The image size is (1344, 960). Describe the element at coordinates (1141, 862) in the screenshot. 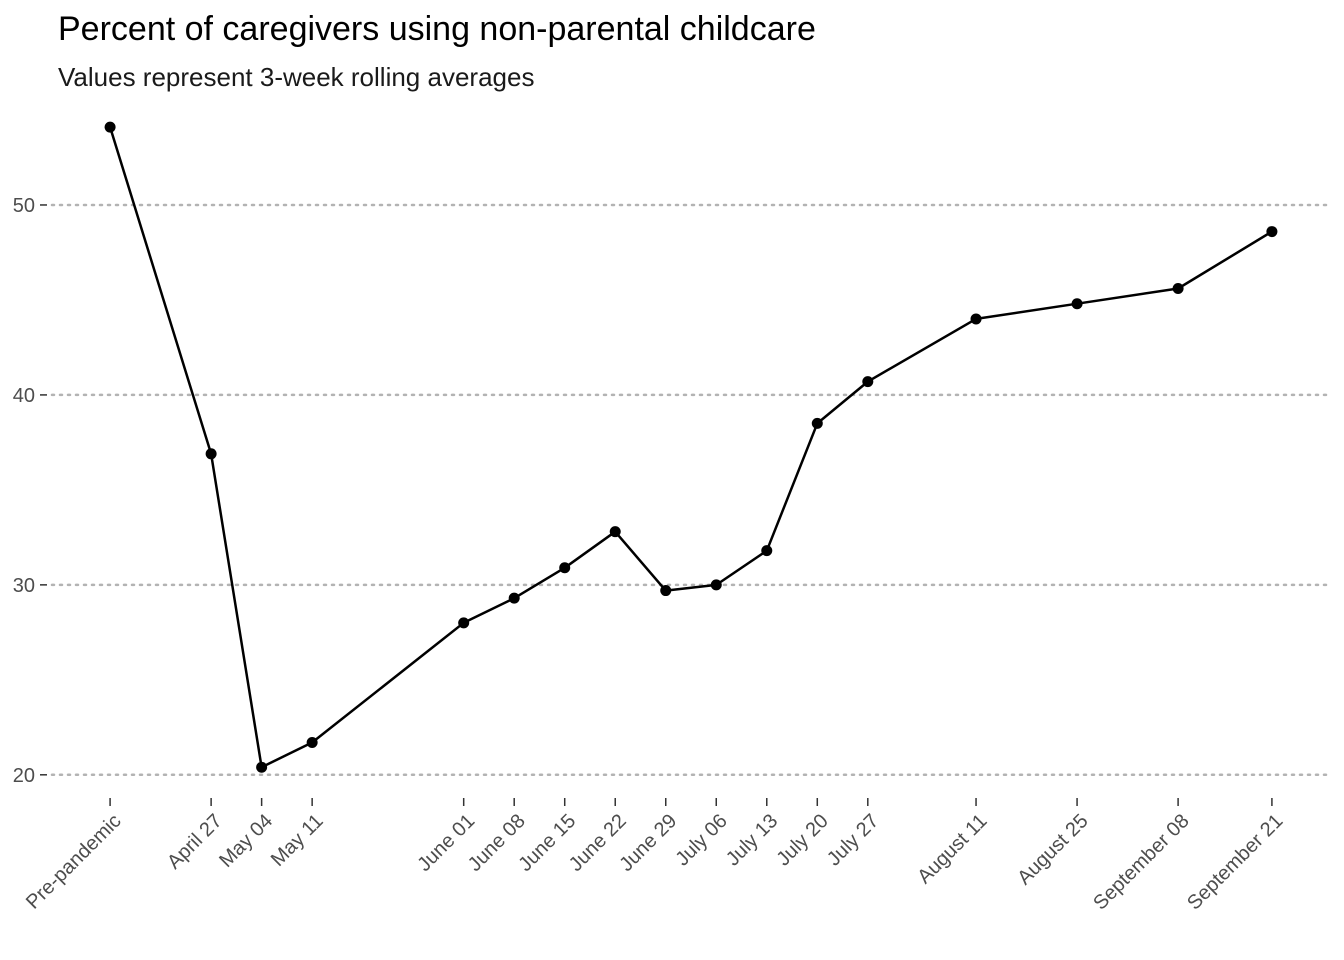

I see `x-tick-label: September 08` at that location.